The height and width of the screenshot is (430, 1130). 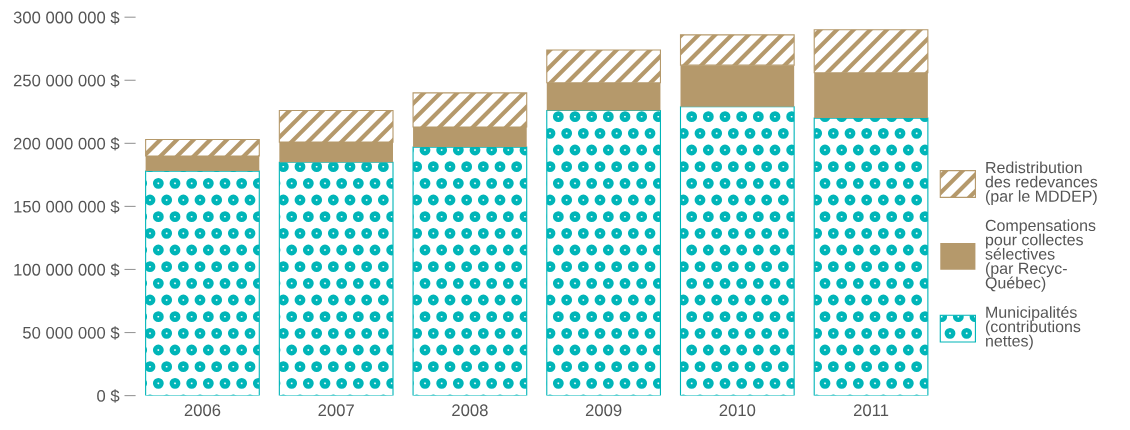 I want to click on y-tick-label: 0 $, so click(x=108, y=396).